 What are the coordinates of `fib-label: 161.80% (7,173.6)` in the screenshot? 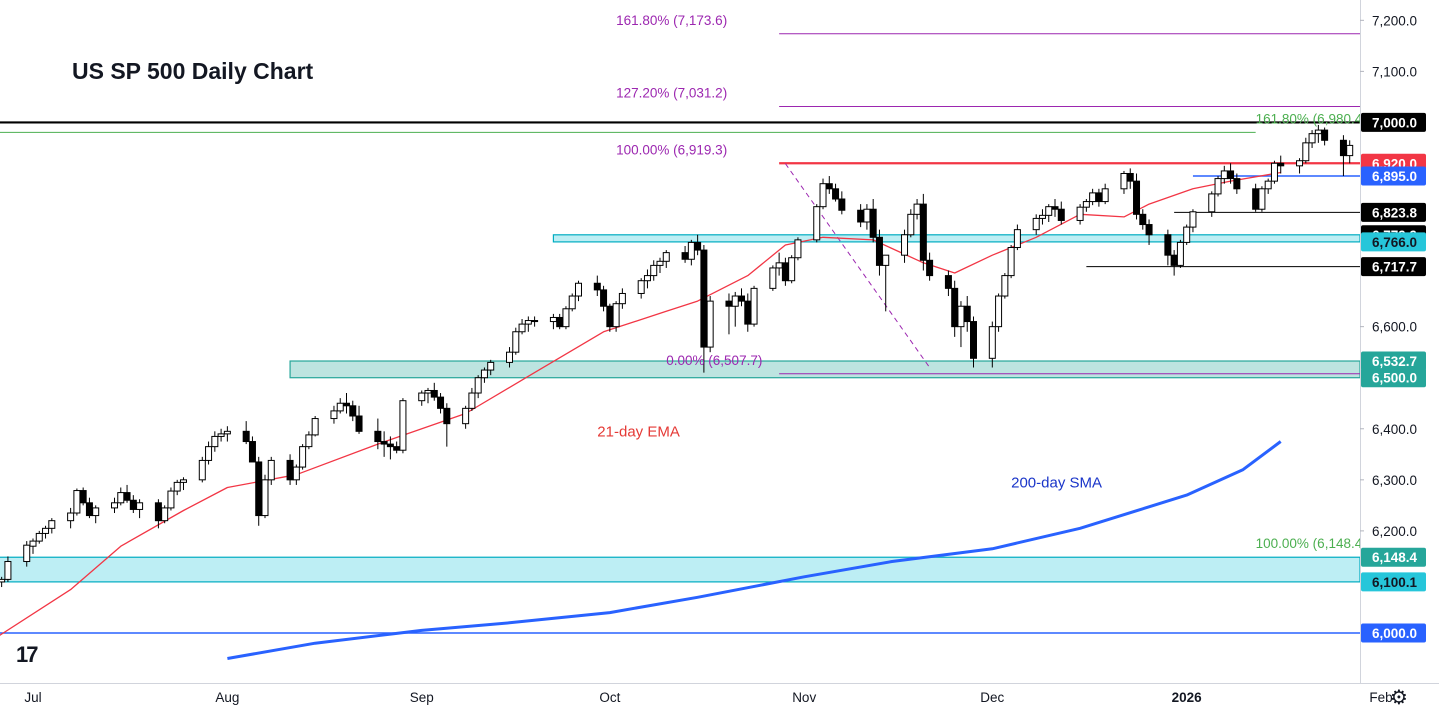 It's located at (671, 20).